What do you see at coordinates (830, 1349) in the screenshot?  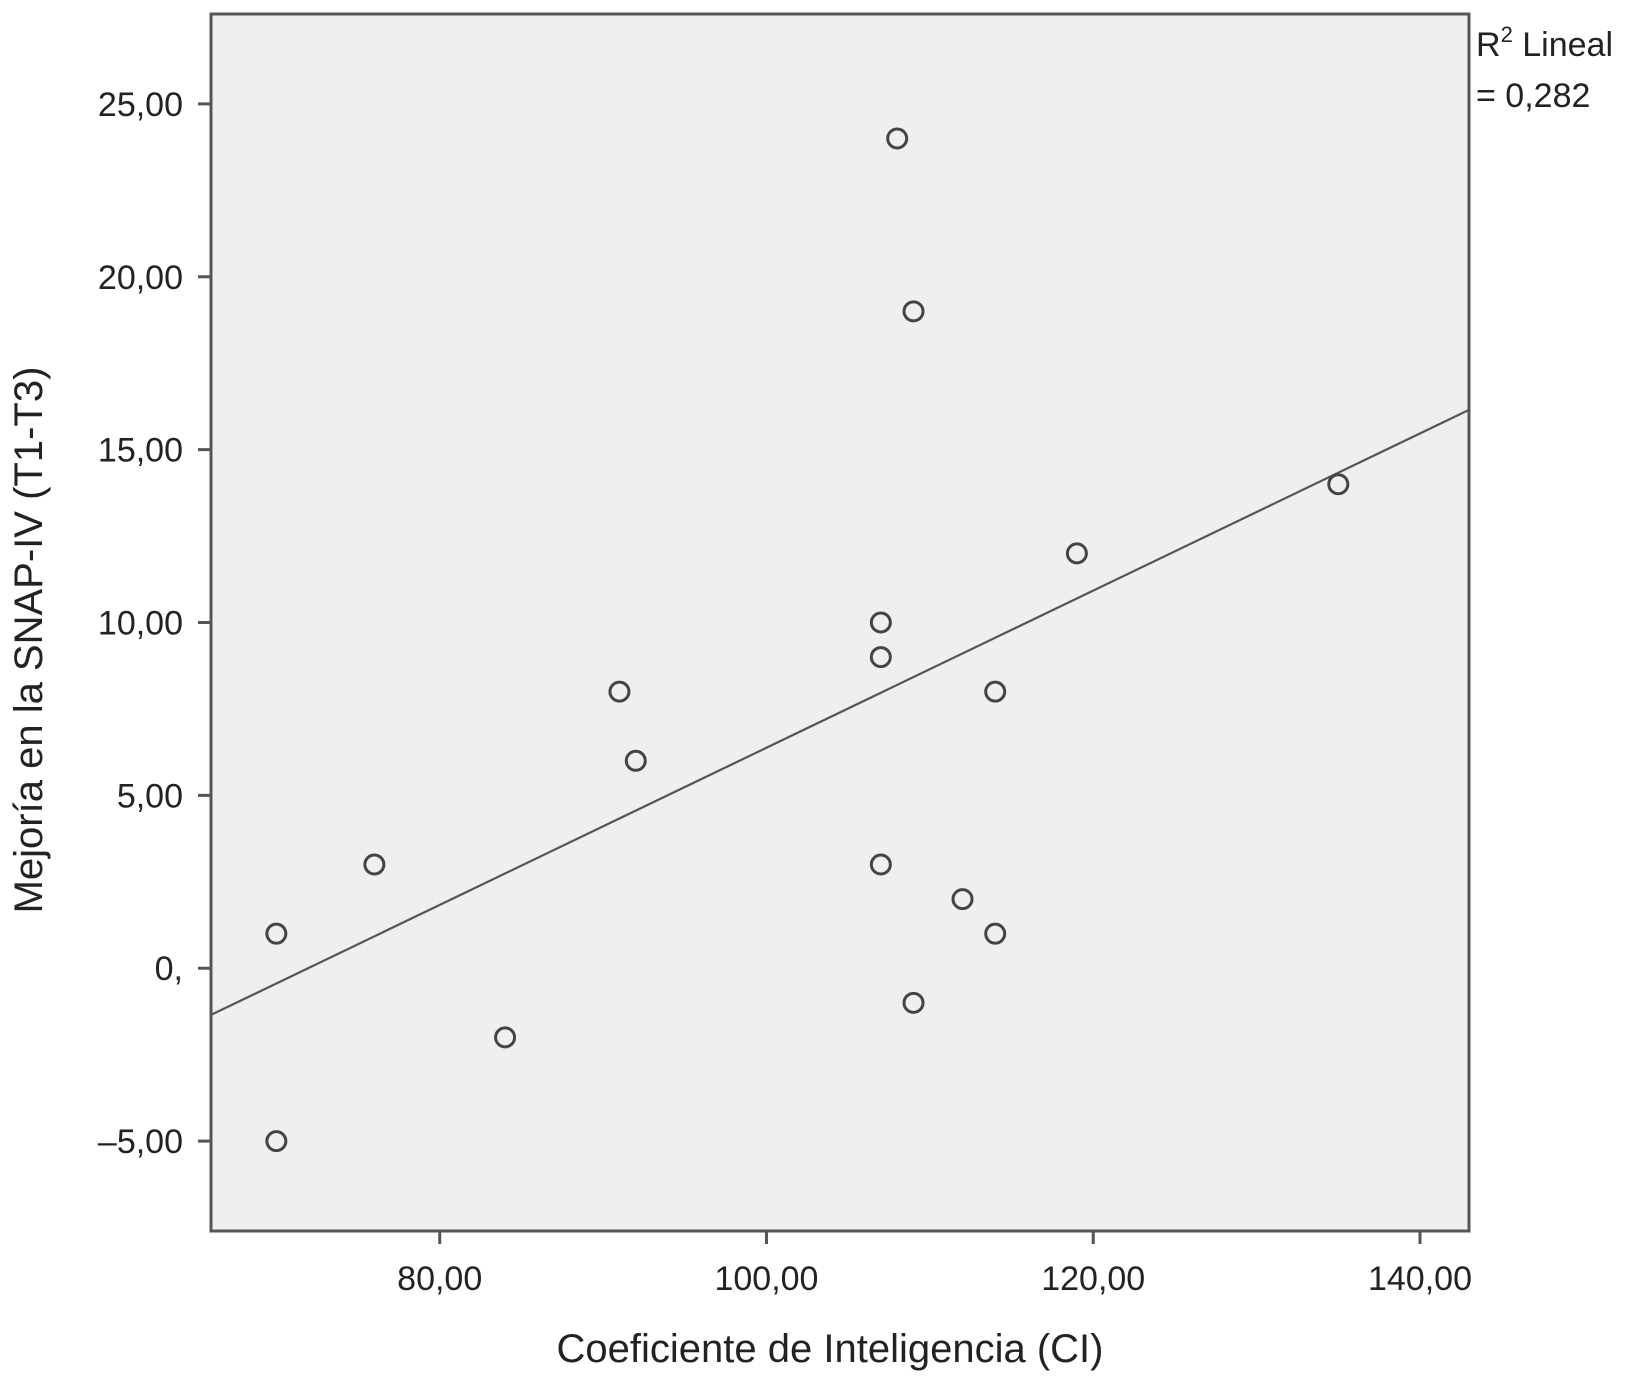 I see `x-axis-title: Coeficiente de Inteligencia (CI)` at bounding box center [830, 1349].